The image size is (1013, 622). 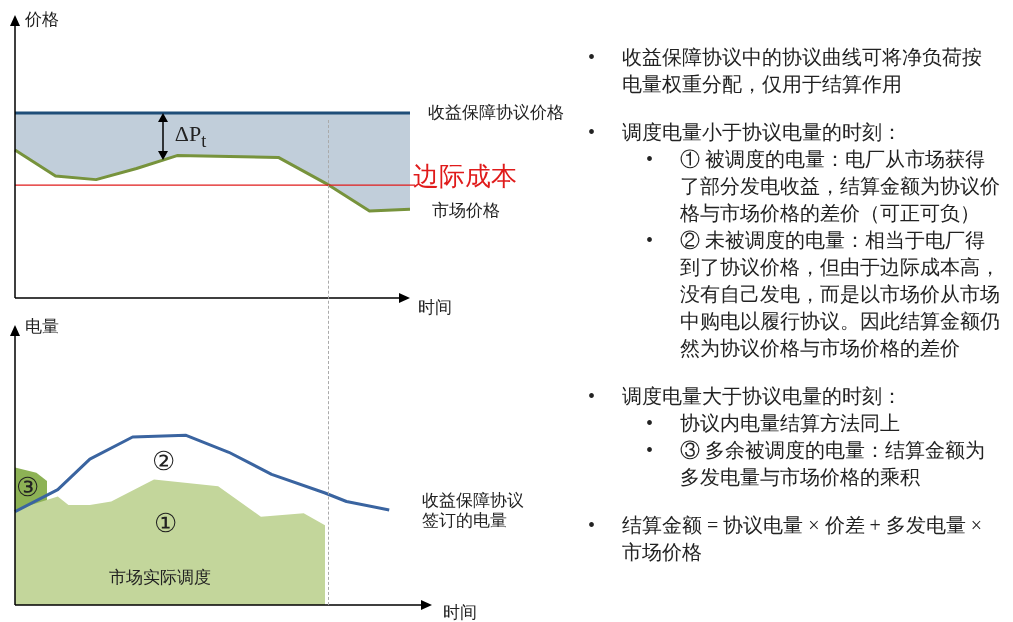 What do you see at coordinates (745, 132) in the screenshot?
I see `text: • 调度电量小于协议电量的时刻：` at bounding box center [745, 132].